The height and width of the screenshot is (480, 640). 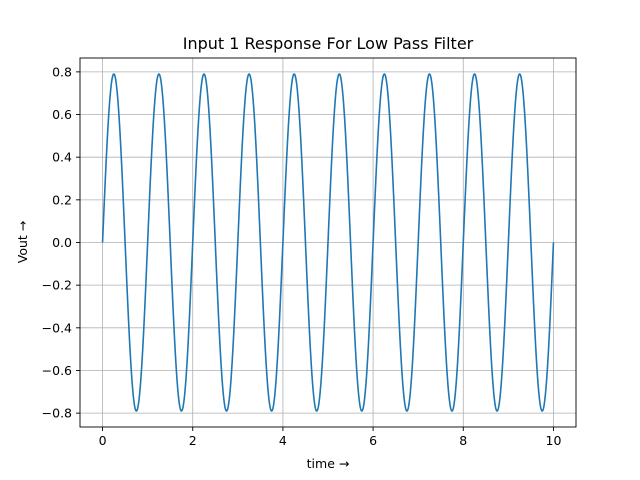 What do you see at coordinates (57, 370) in the screenshot?
I see `y-tick-label: −0.6` at bounding box center [57, 370].